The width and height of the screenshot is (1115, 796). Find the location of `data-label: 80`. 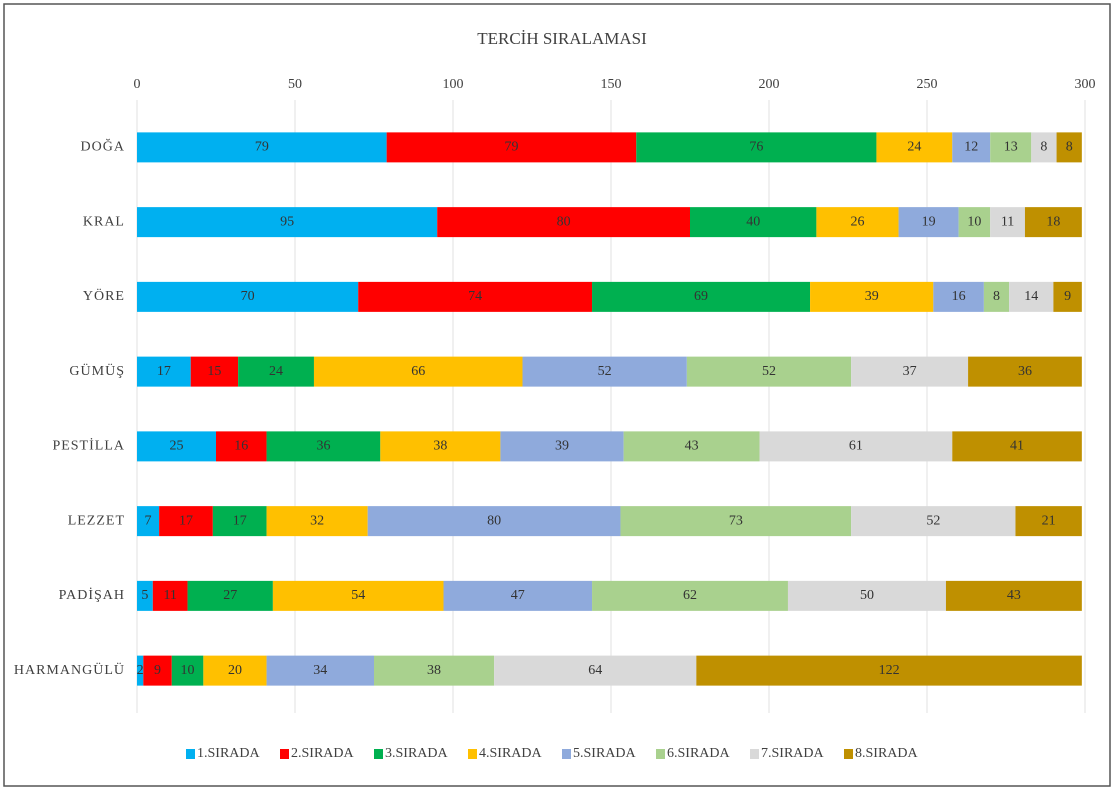

data-label: 80 is located at coordinates (494, 520).